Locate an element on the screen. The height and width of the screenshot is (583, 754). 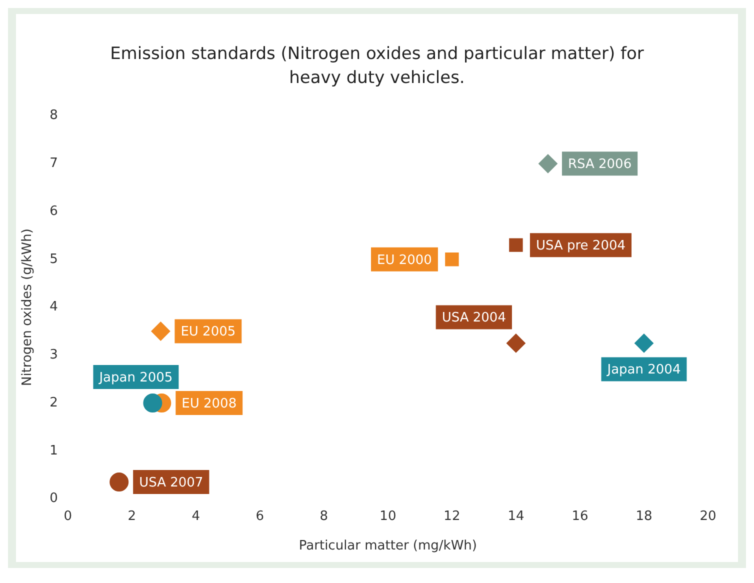
x-tick-label: 6 is located at coordinates (260, 516).